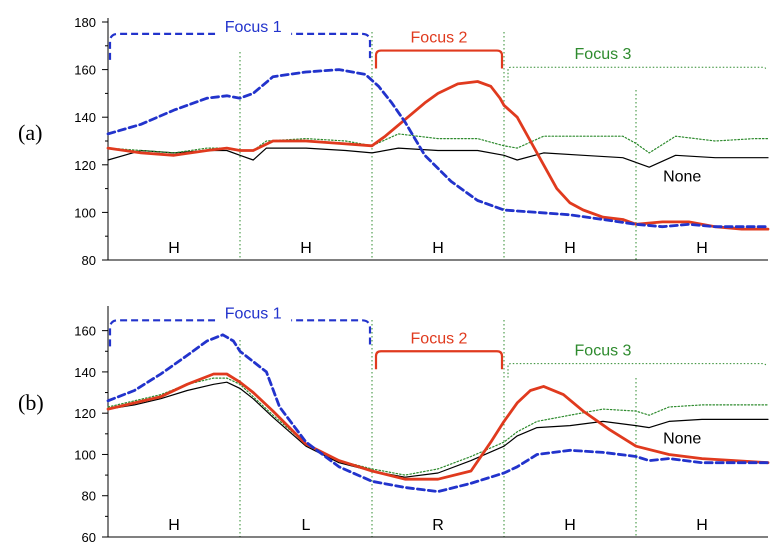  Describe the element at coordinates (89, 536) in the screenshot. I see `y-tick-label: 60` at that location.